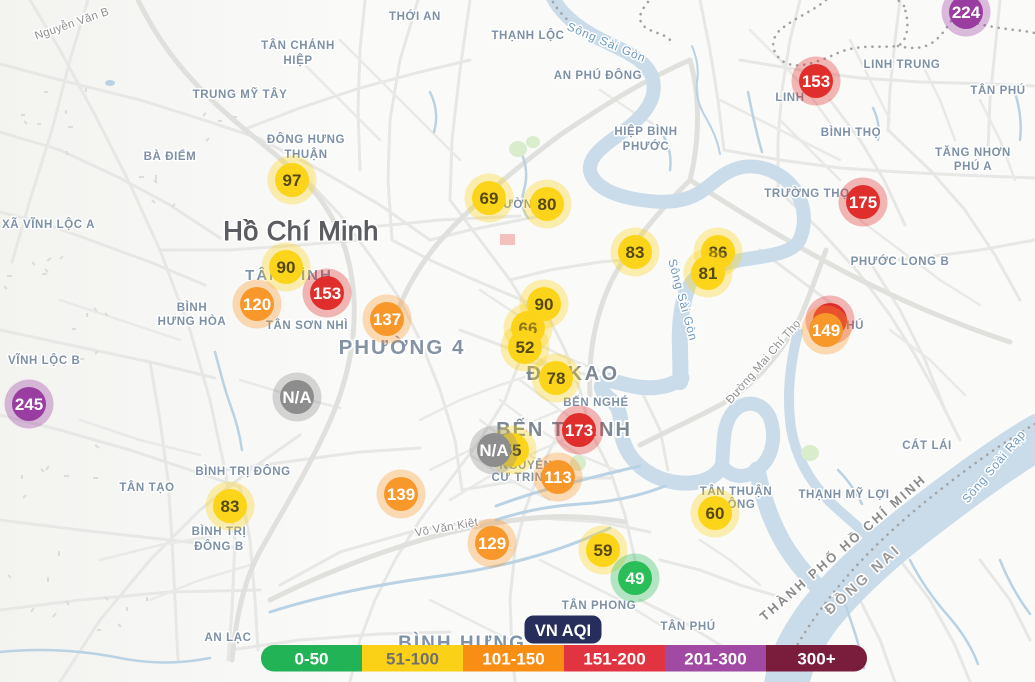  What do you see at coordinates (966, 12) in the screenshot?
I see `svg-text: 224` at bounding box center [966, 12].